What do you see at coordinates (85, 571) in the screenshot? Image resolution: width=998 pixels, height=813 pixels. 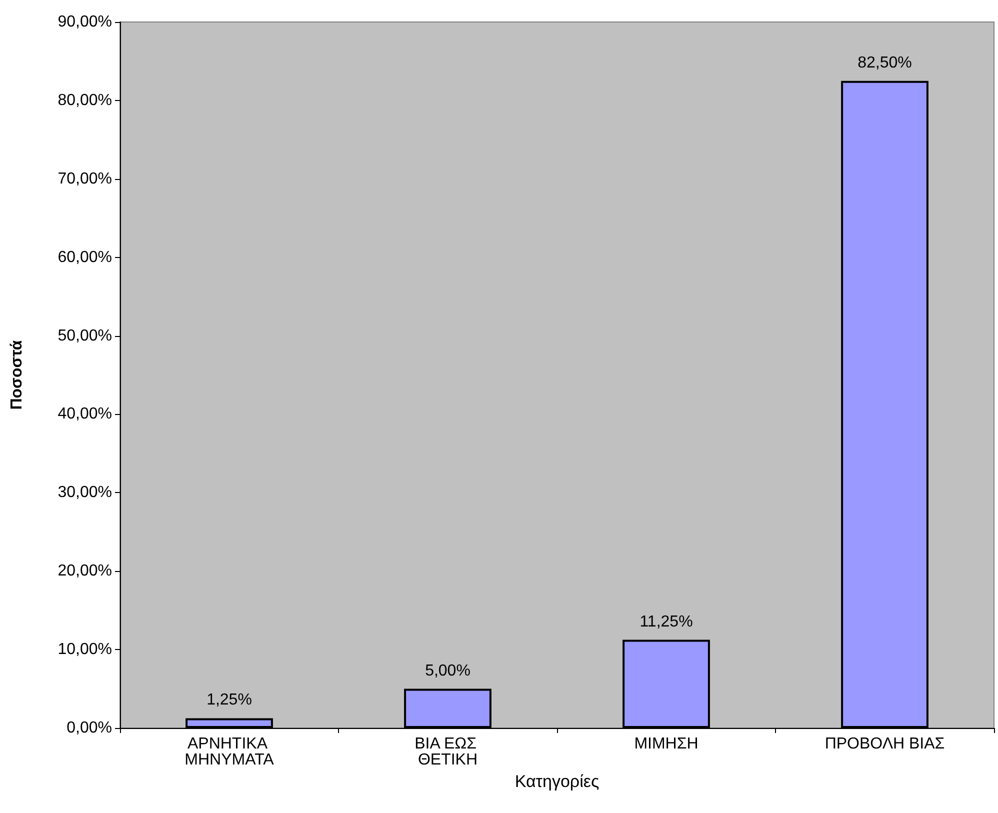 I see `y-tick-label: 20,00%` at bounding box center [85, 571].